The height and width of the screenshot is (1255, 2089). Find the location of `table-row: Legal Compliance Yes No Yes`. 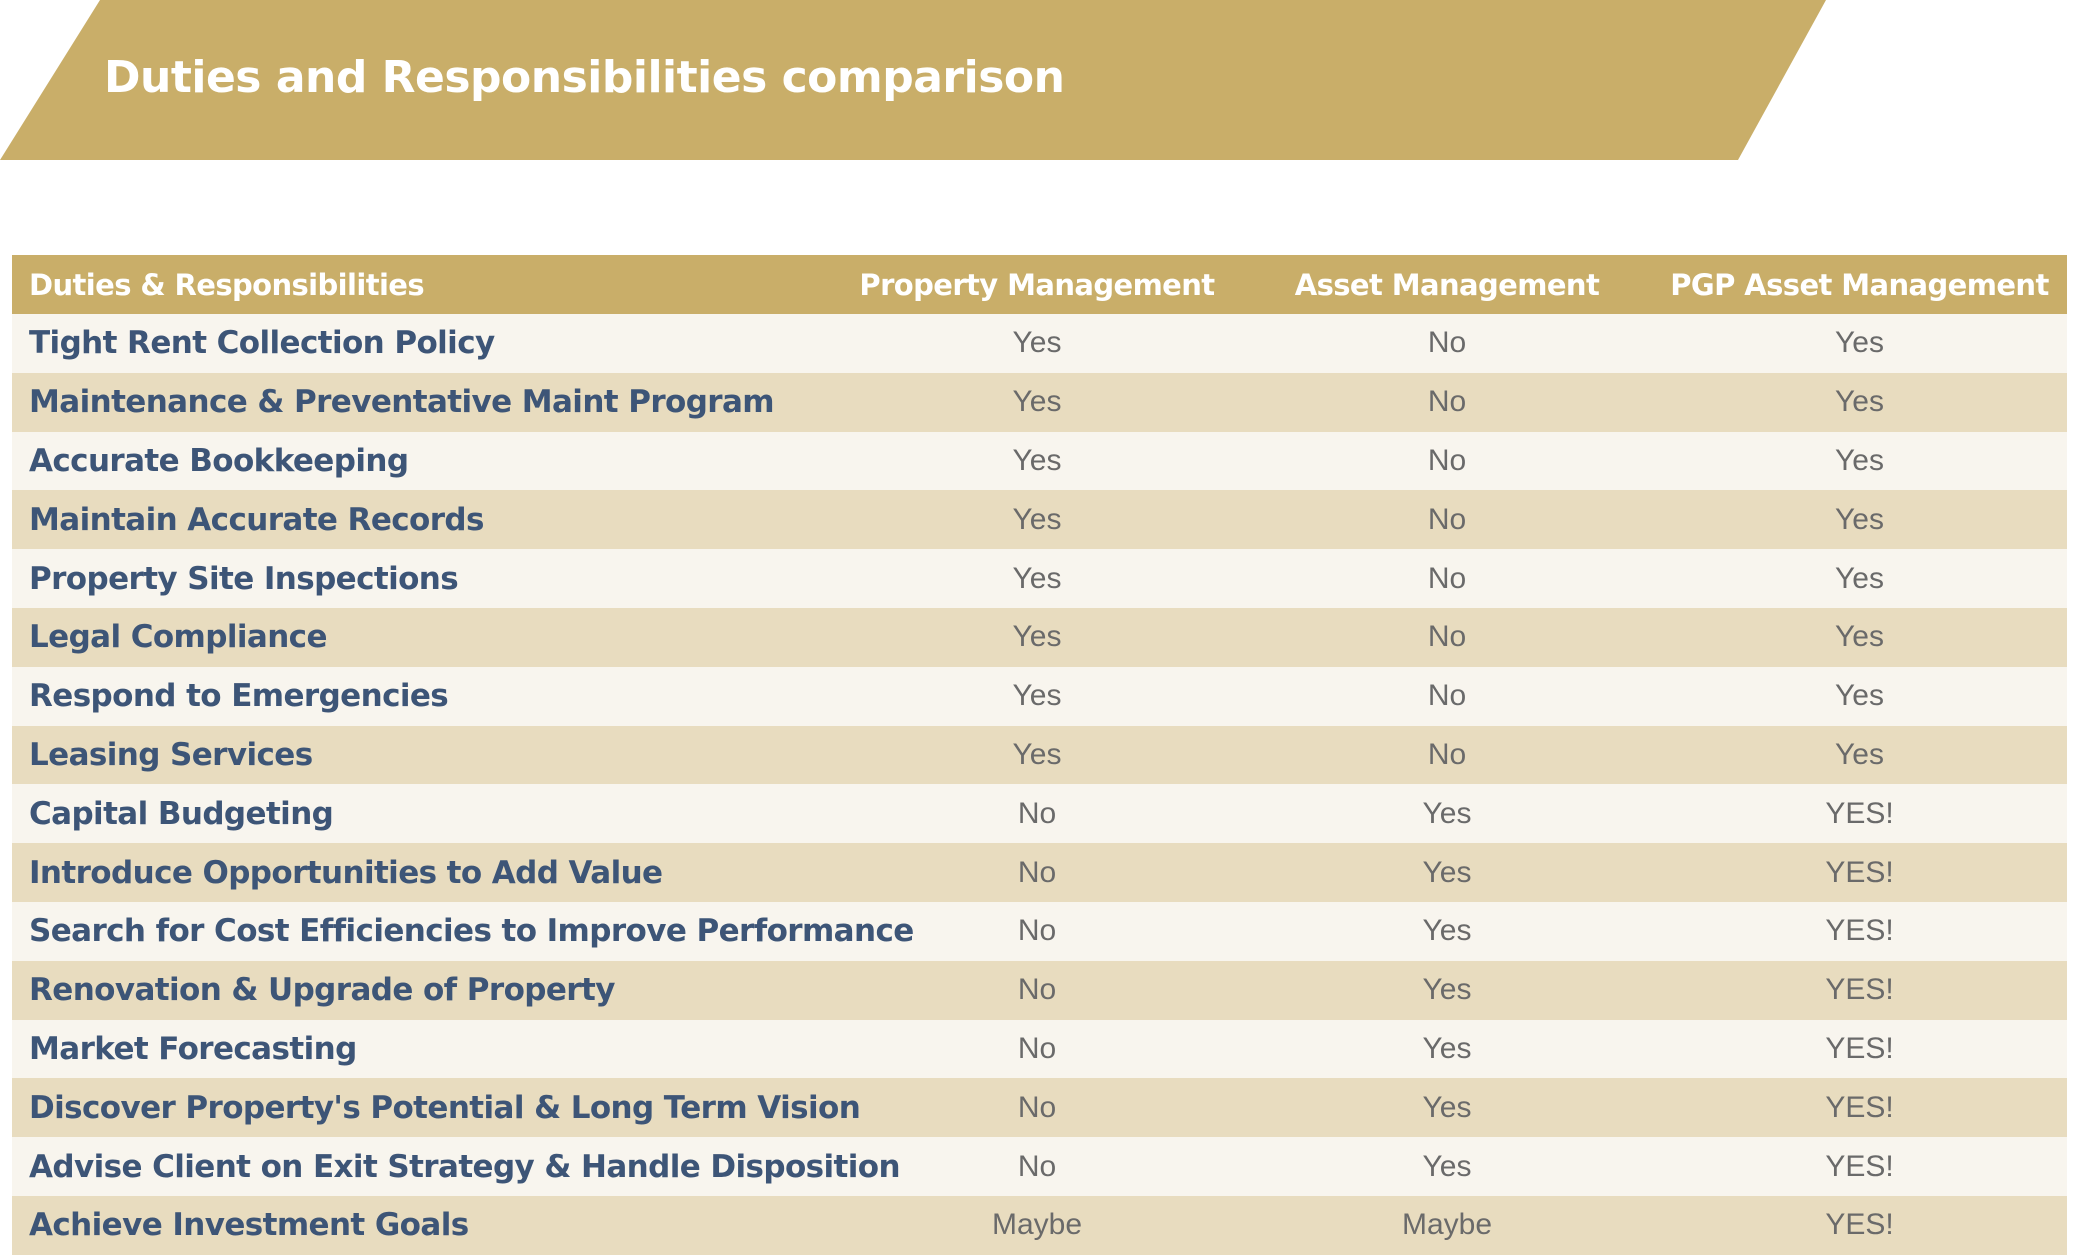

table-row: Legal Compliance Yes No Yes is located at coordinates (1039, 637).